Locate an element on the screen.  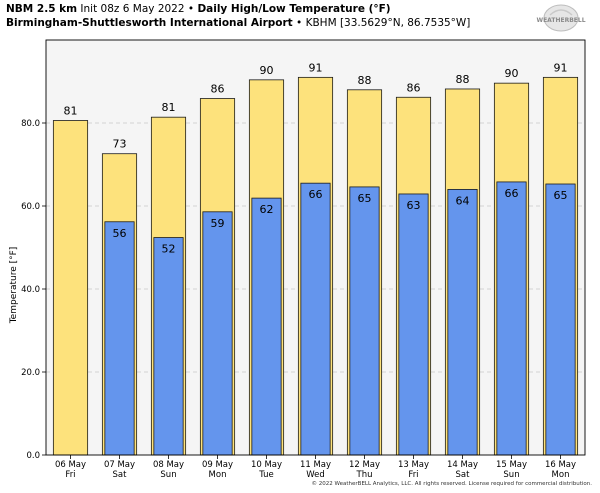
x-tick-date: 16 May is located at coordinates (560, 465).